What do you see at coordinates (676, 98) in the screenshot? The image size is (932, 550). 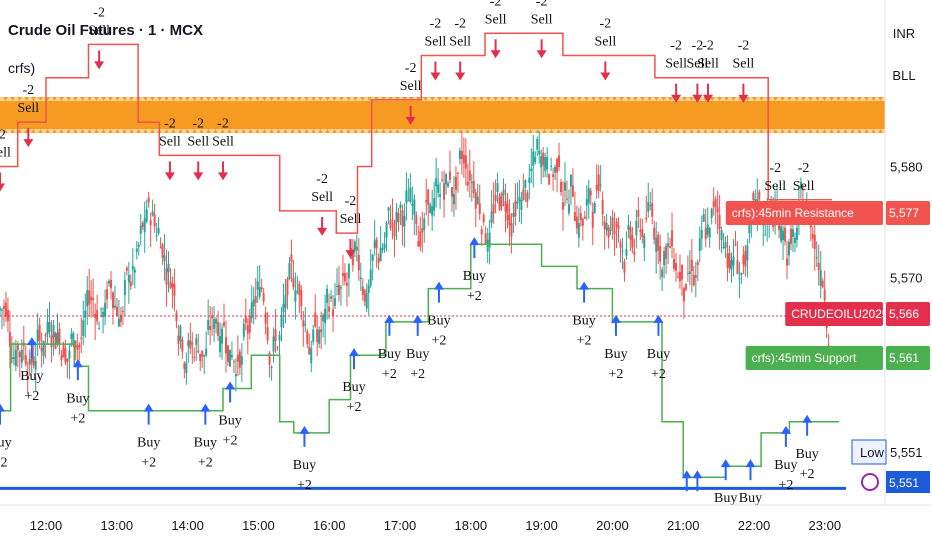 I see `sell-arrow-head` at bounding box center [676, 98].